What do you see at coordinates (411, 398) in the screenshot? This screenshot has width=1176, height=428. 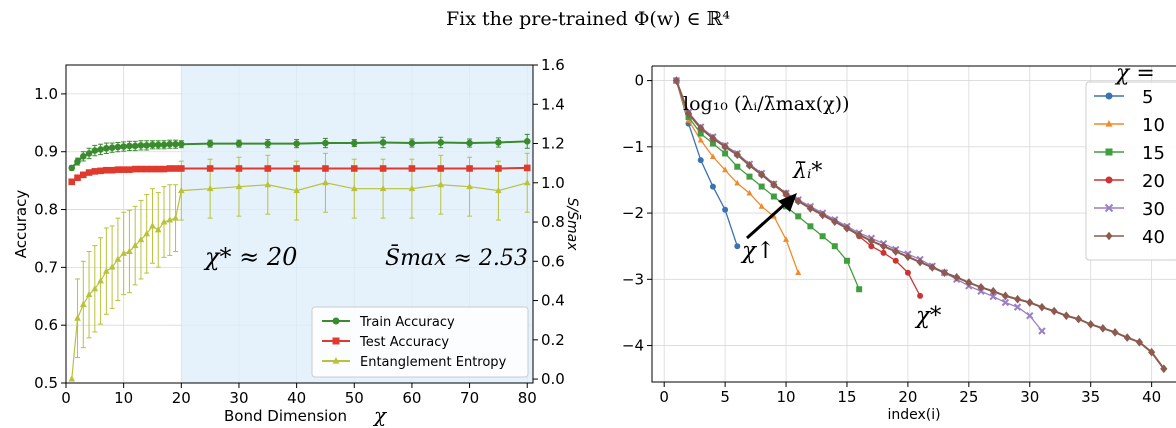 I see `left-xtick-label: 60` at bounding box center [411, 398].